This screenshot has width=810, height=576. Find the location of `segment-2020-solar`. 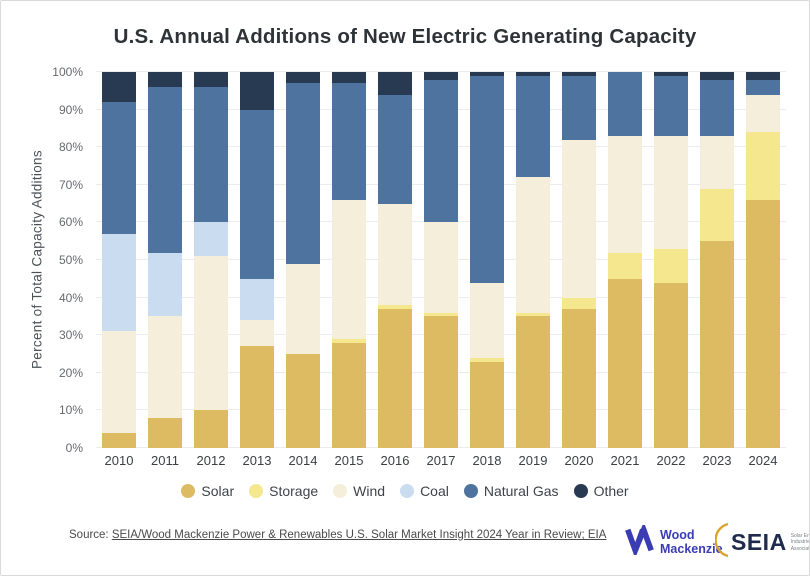

segment-2020-solar is located at coordinates (579, 378).